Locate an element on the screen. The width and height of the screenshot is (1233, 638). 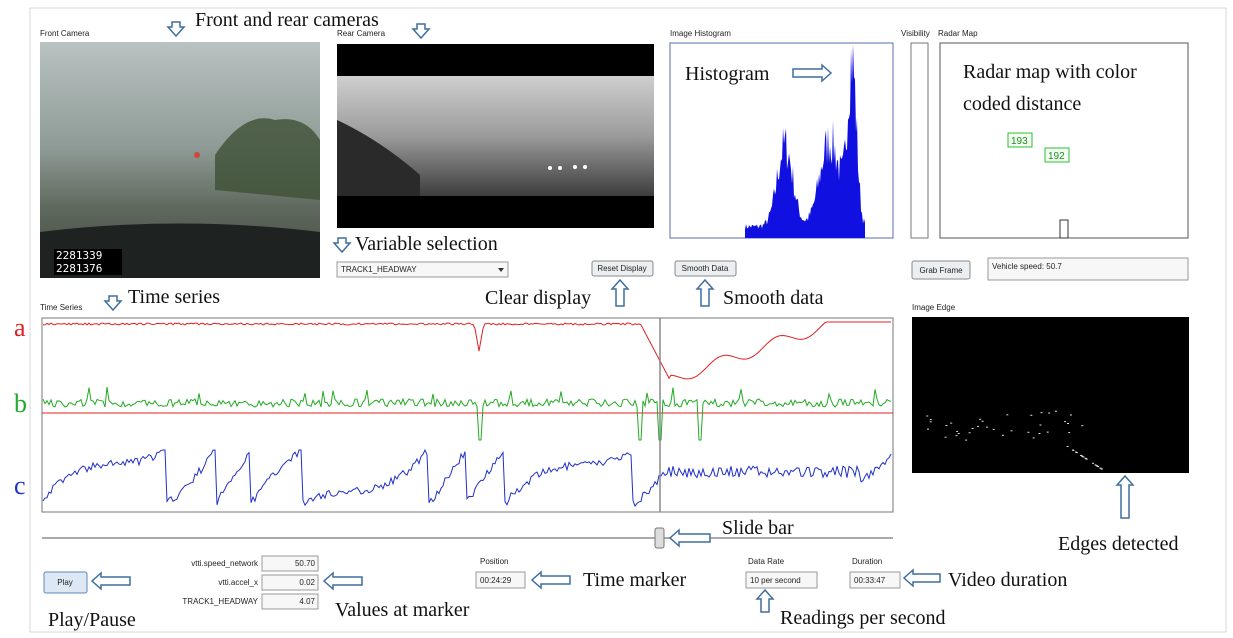
dropdown-caret is located at coordinates (501, 270).